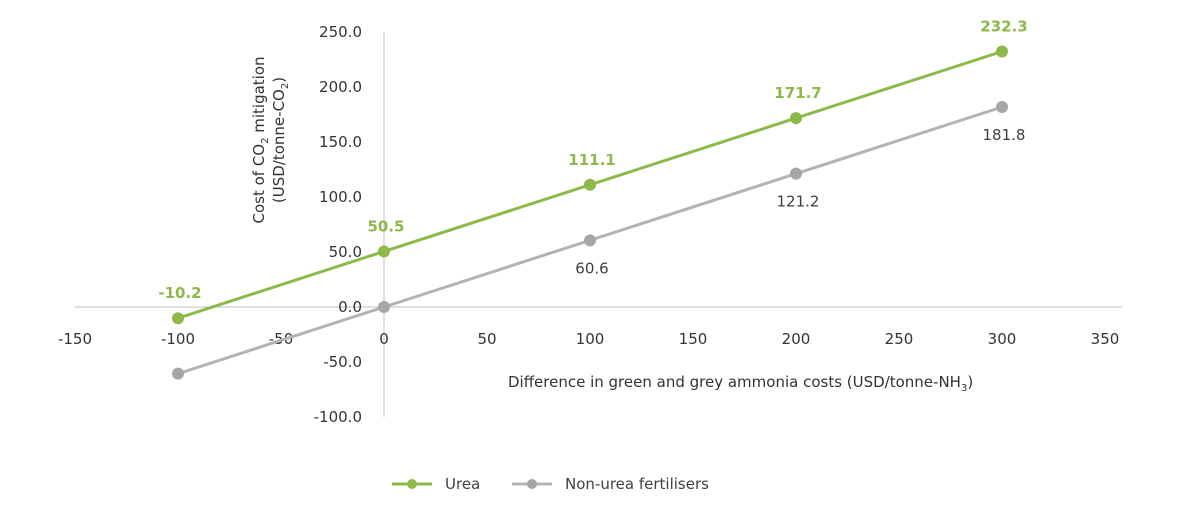 The image size is (1200, 507). What do you see at coordinates (340, 87) in the screenshot?
I see `y-tick-label: 200.0` at bounding box center [340, 87].